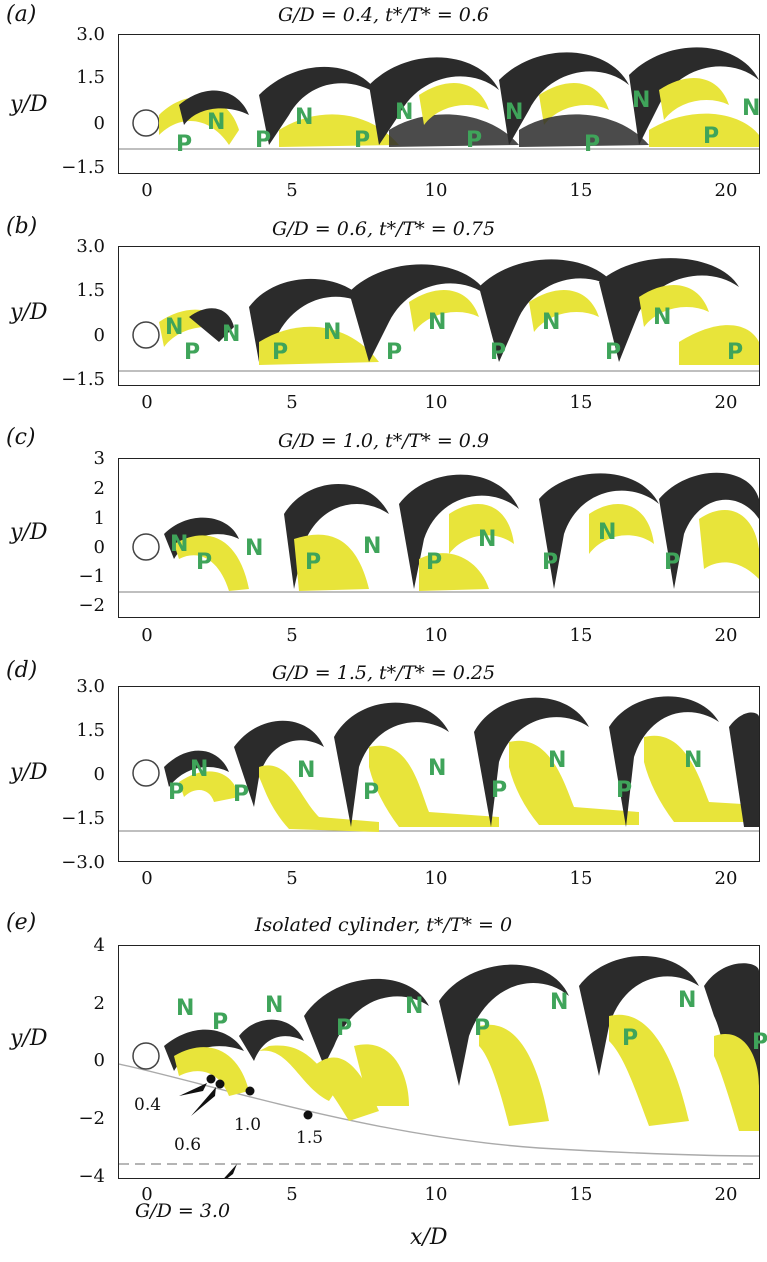 Image resolution: width=767 pixels, height=1262 pixels. What do you see at coordinates (148, 1105) in the screenshot?
I see `gap-annotation: 0.4` at bounding box center [148, 1105].